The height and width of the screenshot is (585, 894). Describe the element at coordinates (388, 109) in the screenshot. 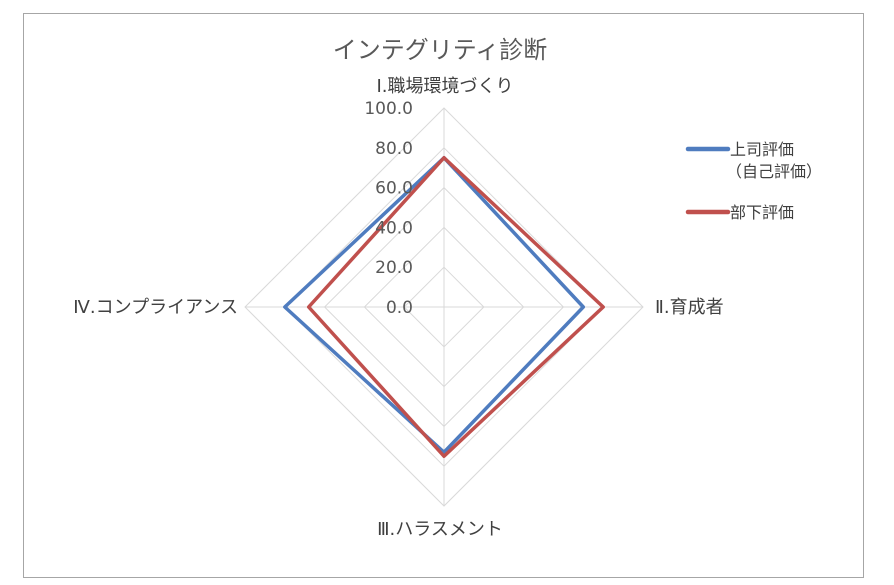

I see `tick-label-100: 100.0` at that location.